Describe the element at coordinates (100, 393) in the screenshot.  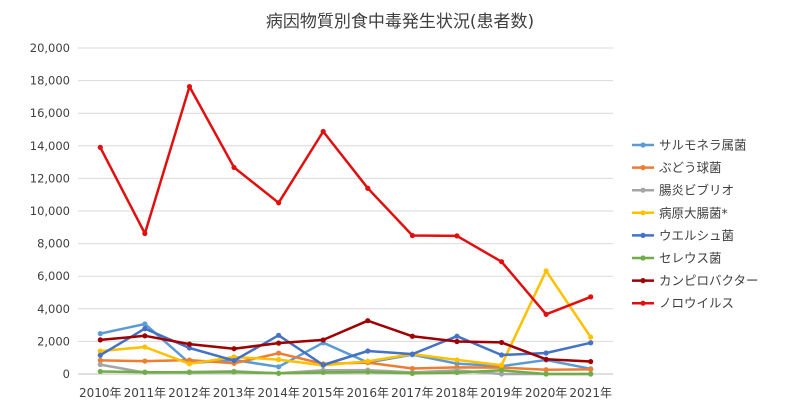
I see `x-tick-label: 2010年` at that location.